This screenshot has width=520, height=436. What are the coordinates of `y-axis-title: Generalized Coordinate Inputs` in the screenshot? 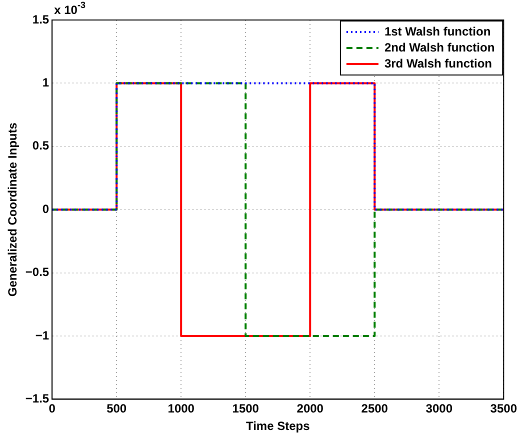 It's located at (13, 209).